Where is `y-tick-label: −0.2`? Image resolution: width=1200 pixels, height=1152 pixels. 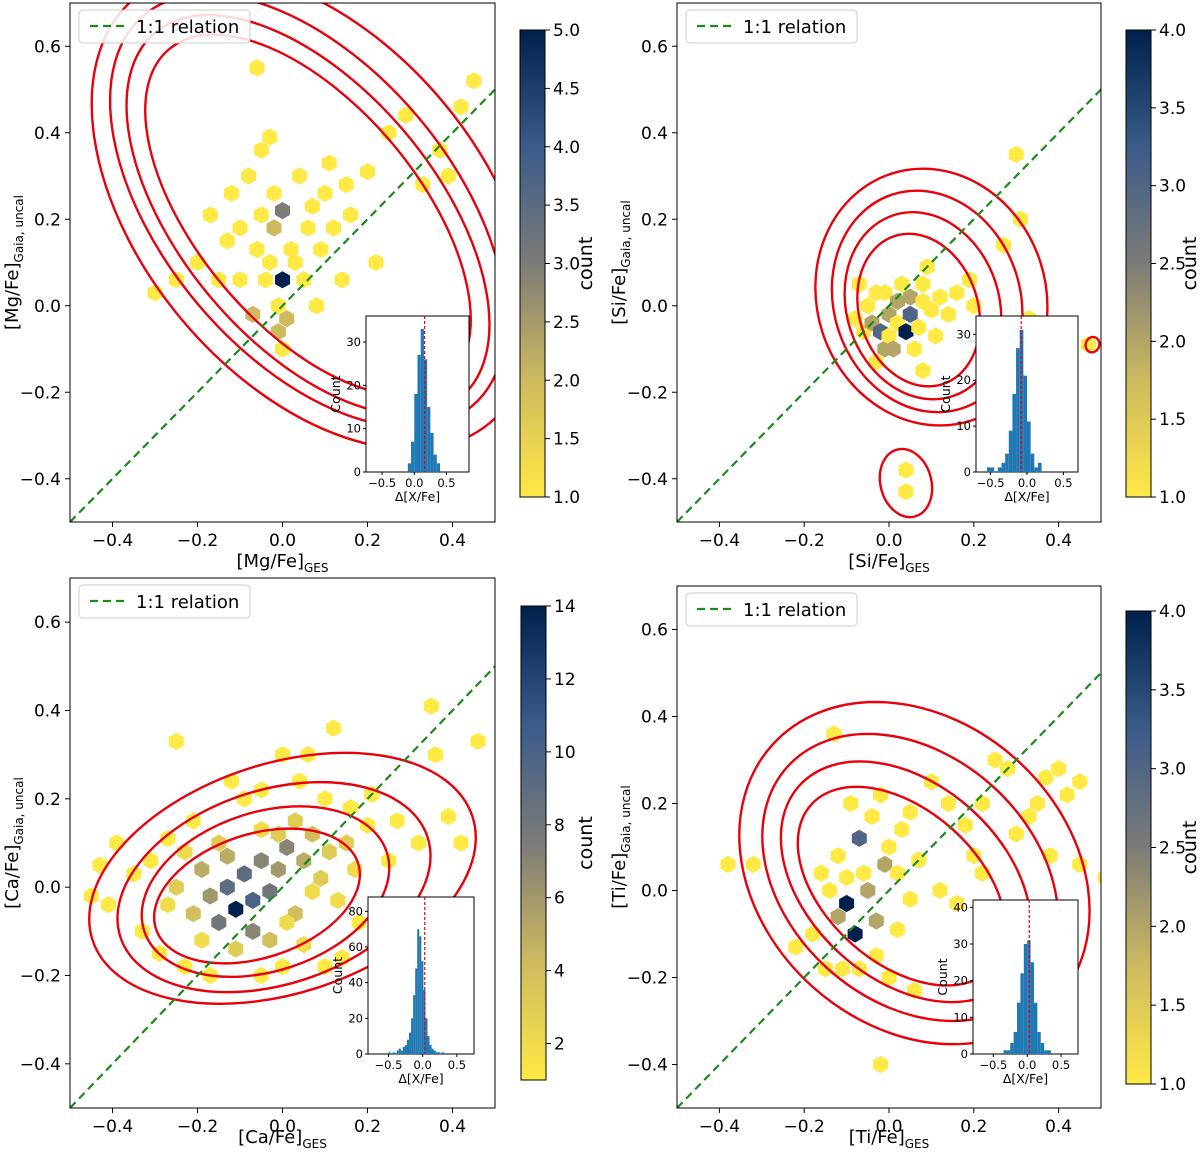
y-tick-label: −0.2 is located at coordinates (647, 393).